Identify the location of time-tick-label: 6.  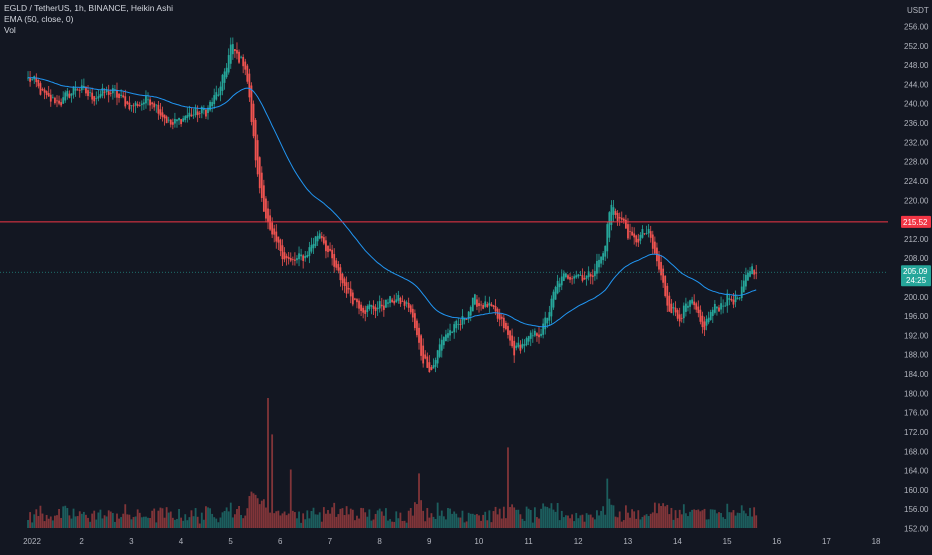
(280, 541).